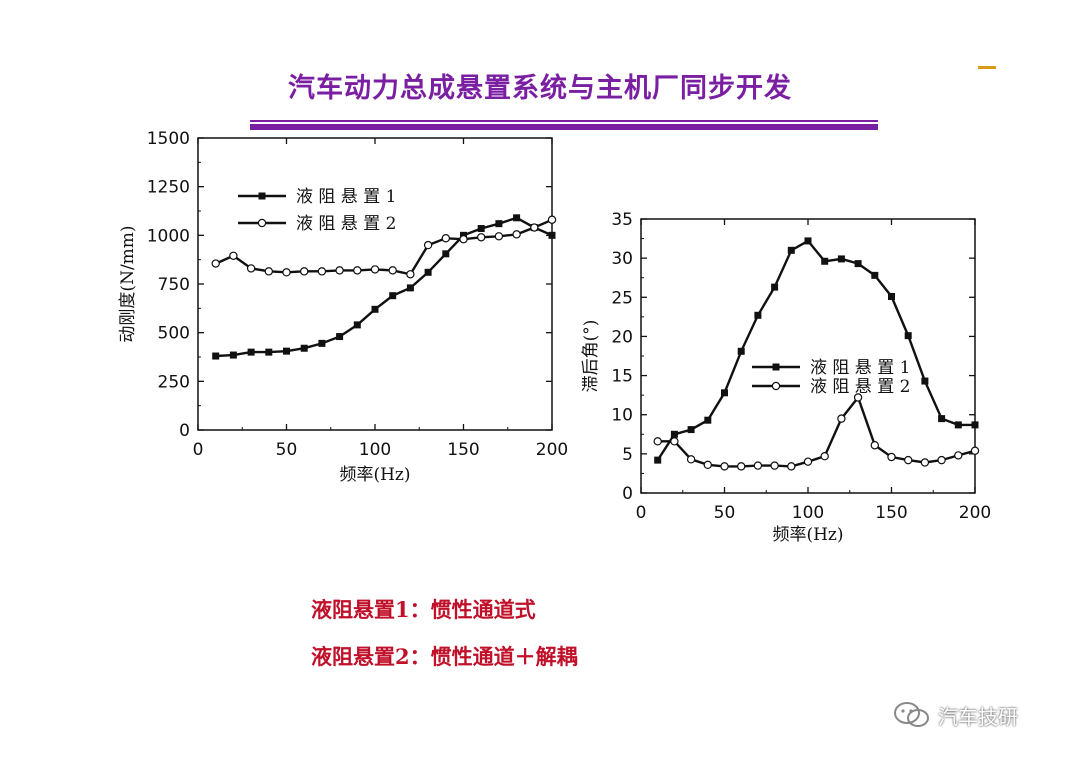 The height and width of the screenshot is (764, 1080). I want to click on y-tick-label: 15, so click(622, 377).